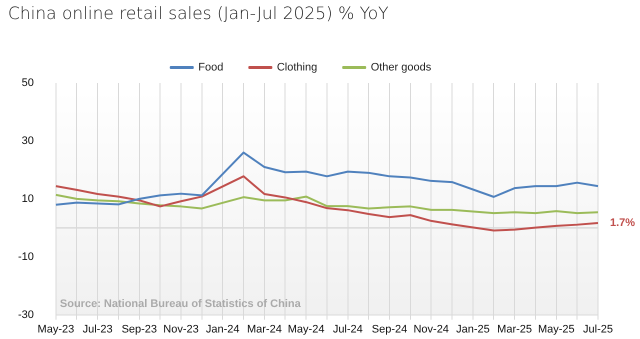  I want to click on x-tick-label: Jan-25, so click(473, 329).